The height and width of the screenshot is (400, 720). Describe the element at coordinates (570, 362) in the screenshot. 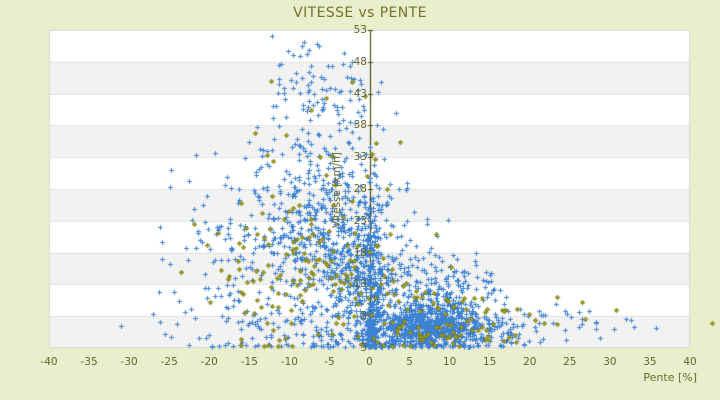

I see `x-tick-label: 25` at that location.